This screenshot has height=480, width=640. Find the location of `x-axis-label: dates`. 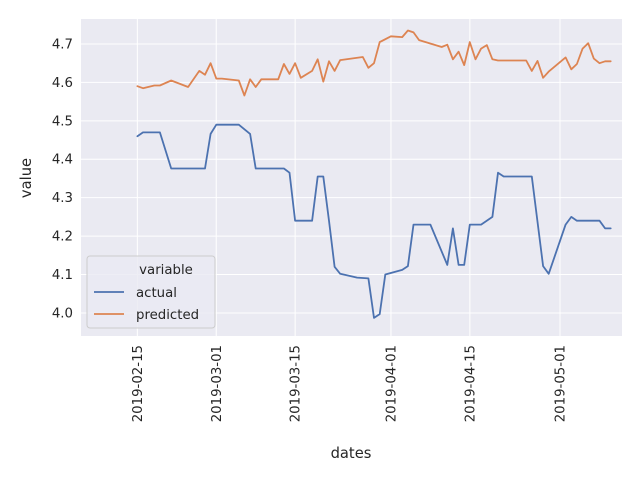

x-axis-label: dates is located at coordinates (351, 453).